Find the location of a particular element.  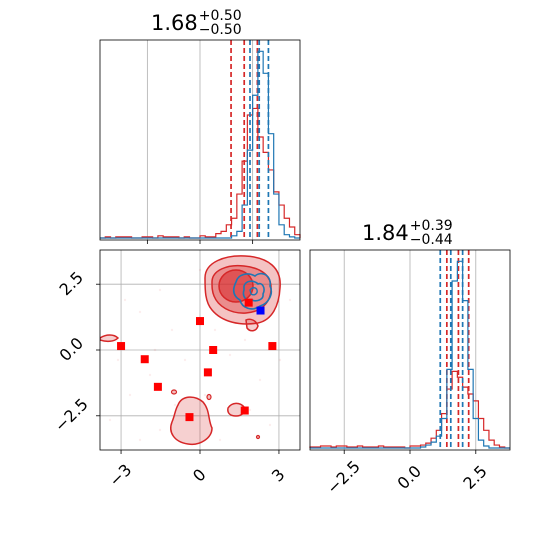

hist-x-title: 1.68 +0.50 −0.50 is located at coordinates (196, 23).